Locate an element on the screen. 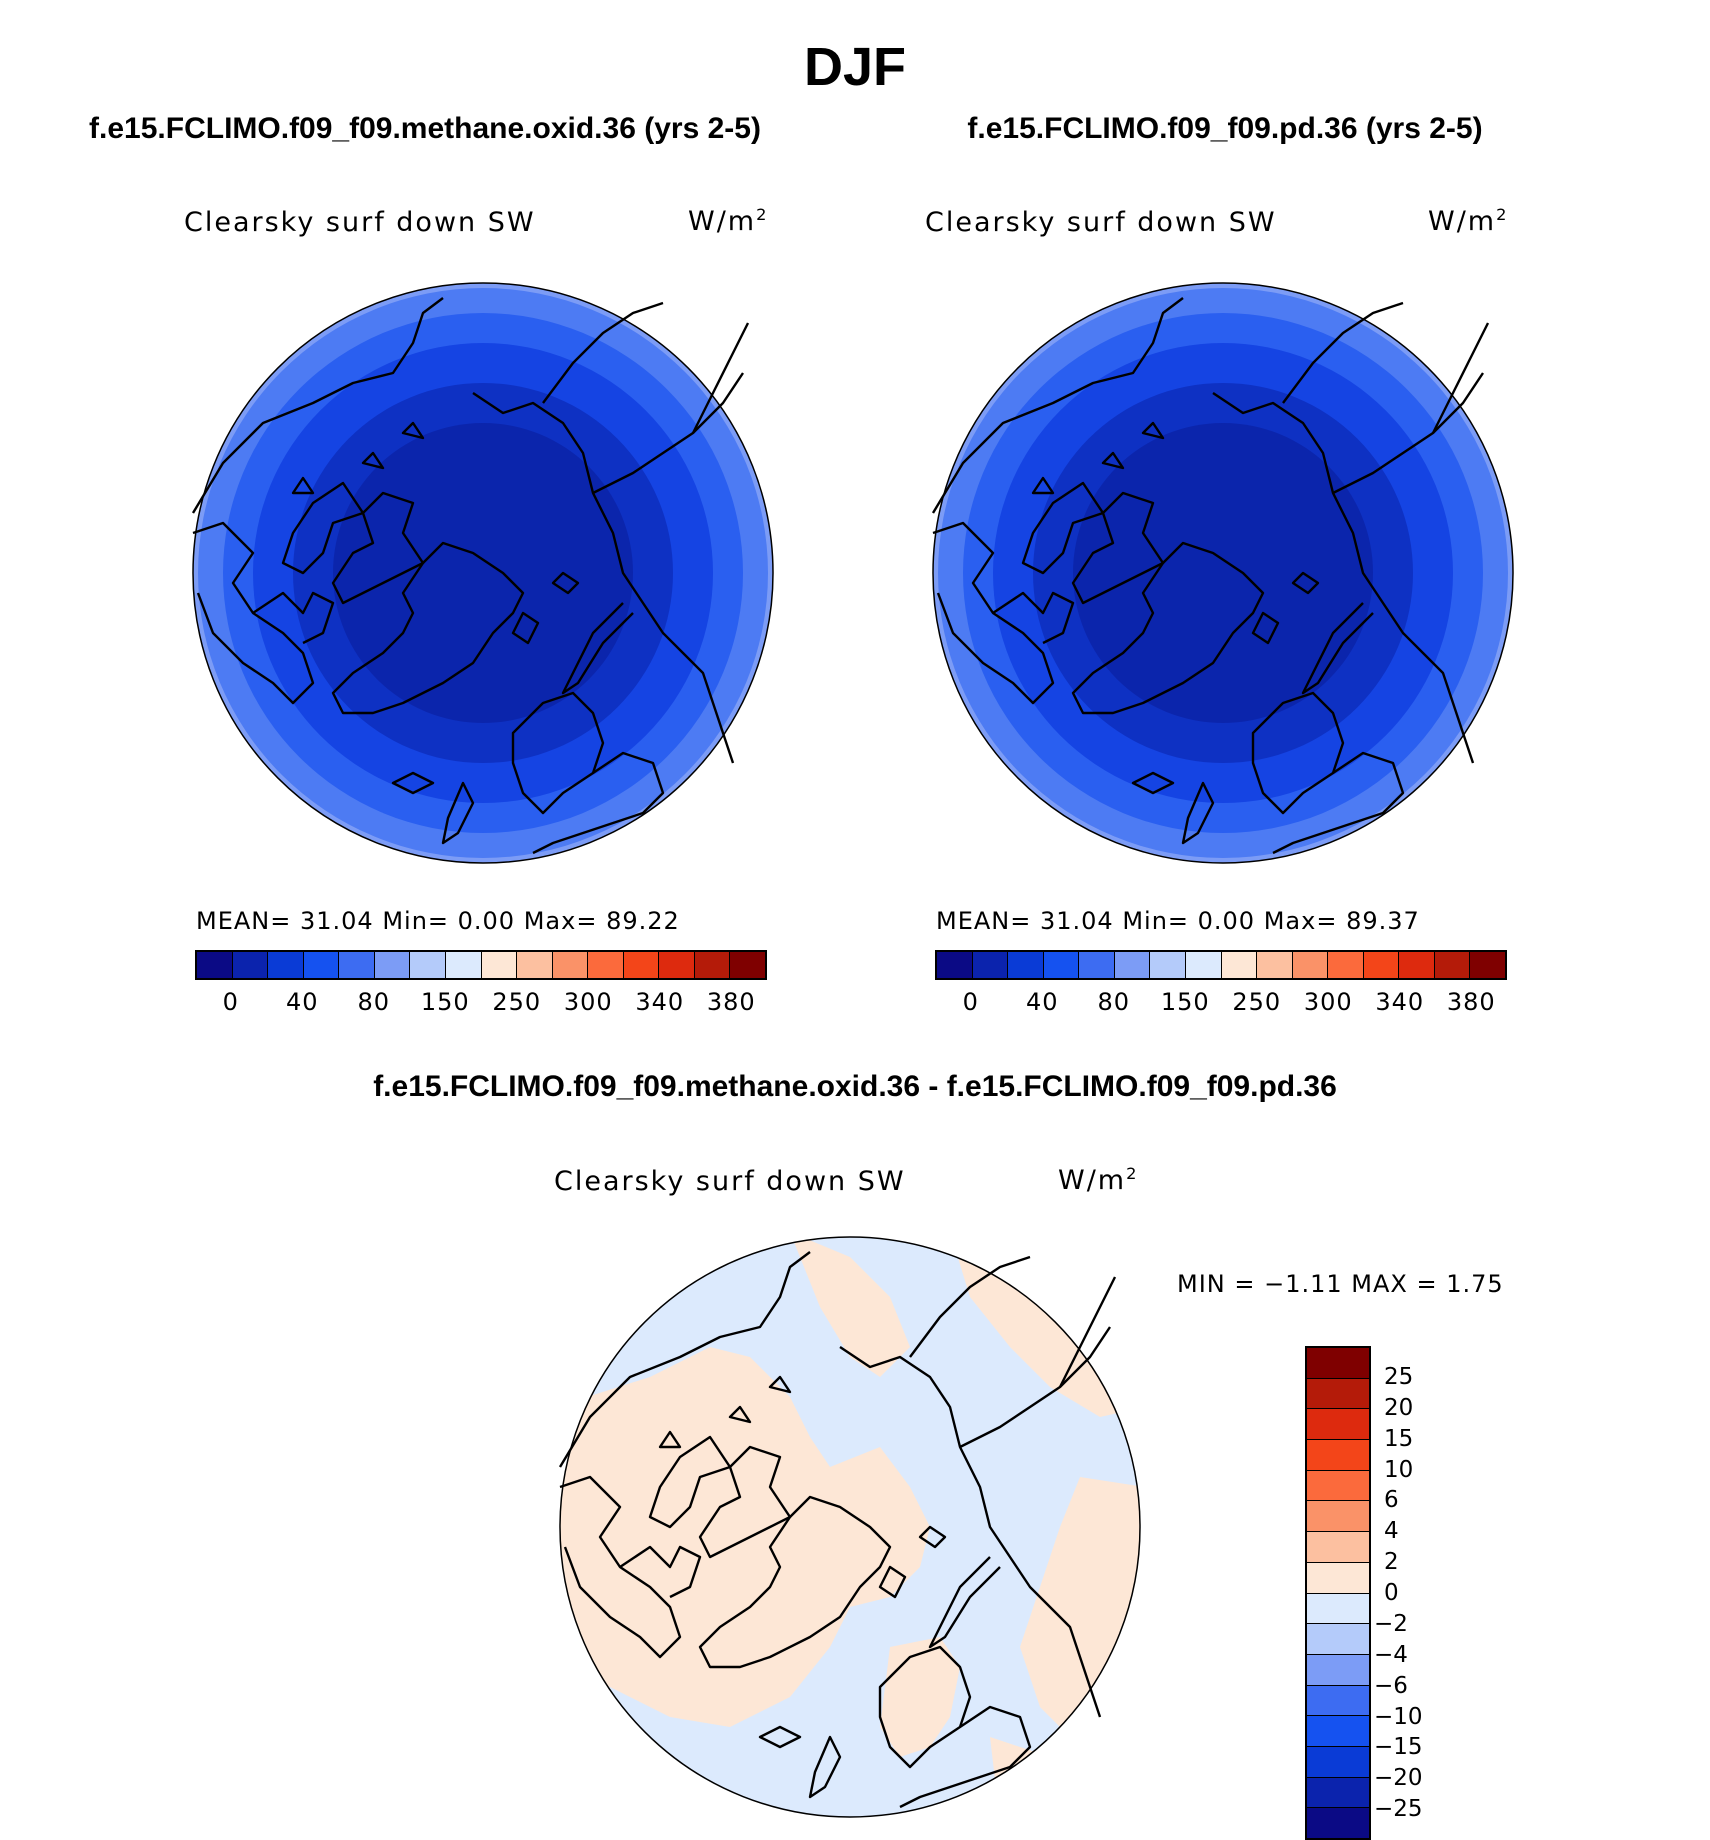 Image resolution: width=1710 pixels, height=1840 pixels. diff-colorbar-ticks: 25 20 15 10 6 4 2 0 −2 −4 −6 −10 −15 −20 −25 is located at coordinates (1429, 1593).